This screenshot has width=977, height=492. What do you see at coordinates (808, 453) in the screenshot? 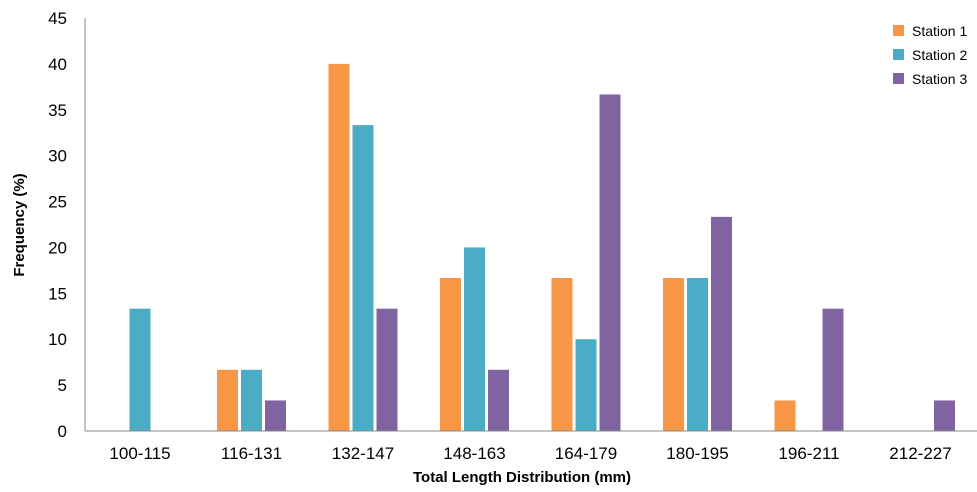
I see `x-tick-label: 196-211` at bounding box center [808, 453].